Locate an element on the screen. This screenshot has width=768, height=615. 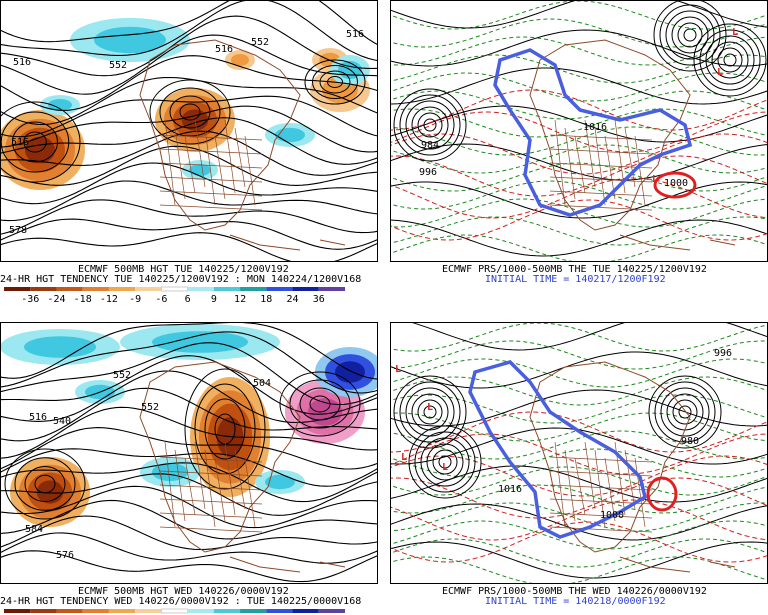
contour-label: 552 is located at coordinates (118, 65).